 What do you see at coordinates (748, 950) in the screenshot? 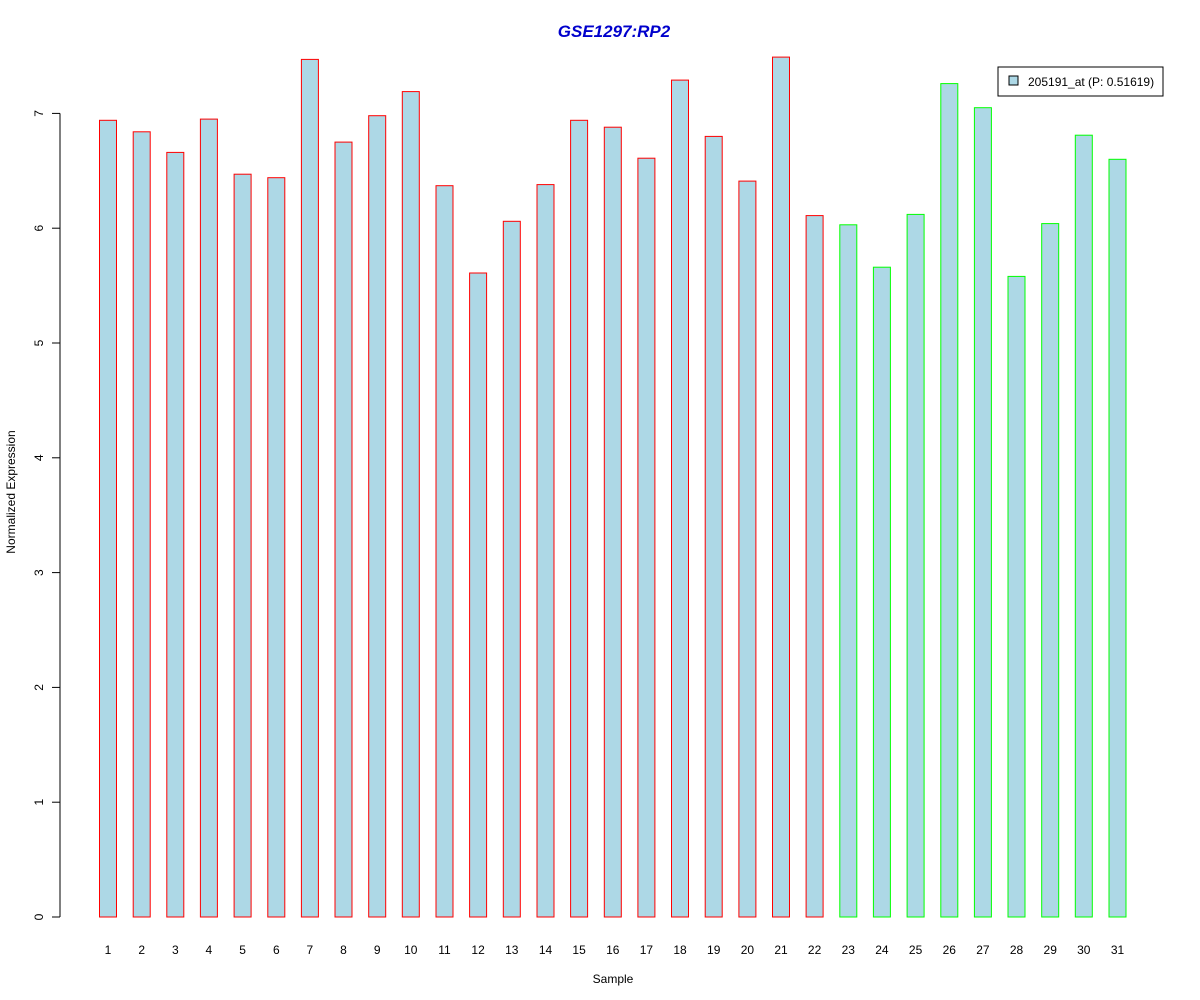
I see `x-tick-label: 20` at bounding box center [748, 950].